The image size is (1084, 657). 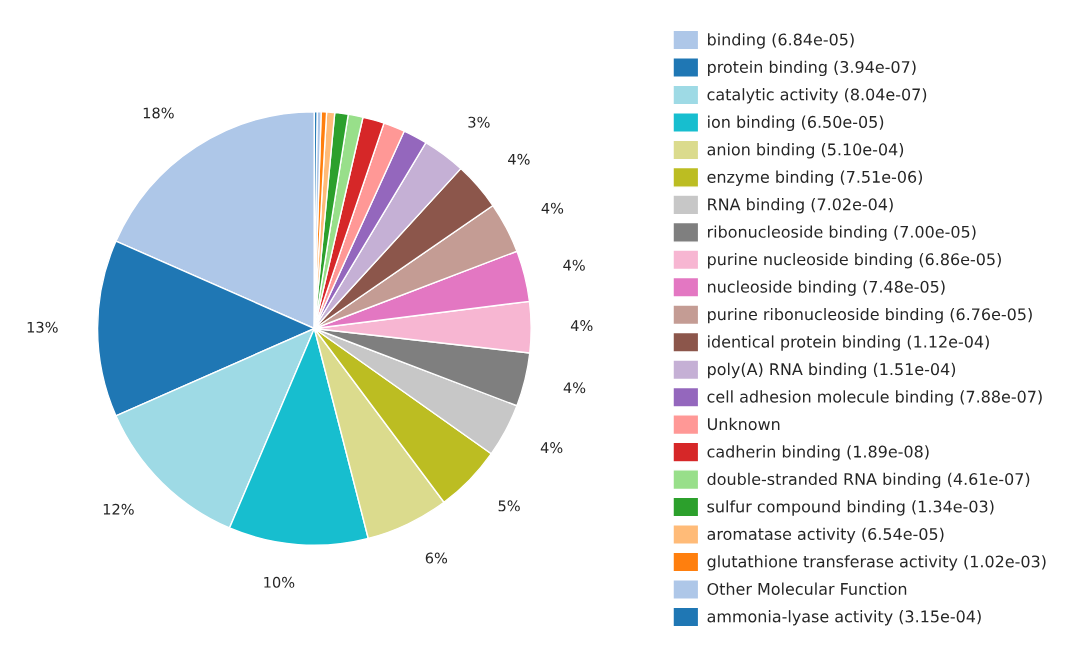 What do you see at coordinates (781, 41) in the screenshot?
I see `legend-label: binding (6.84e-05)` at bounding box center [781, 41].